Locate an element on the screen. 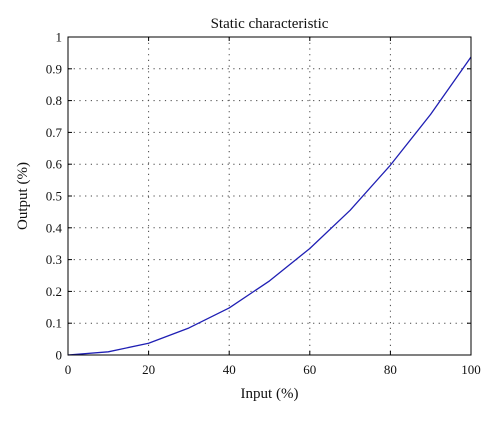 The image size is (500, 421). x-tick-label: 40 is located at coordinates (229, 369).